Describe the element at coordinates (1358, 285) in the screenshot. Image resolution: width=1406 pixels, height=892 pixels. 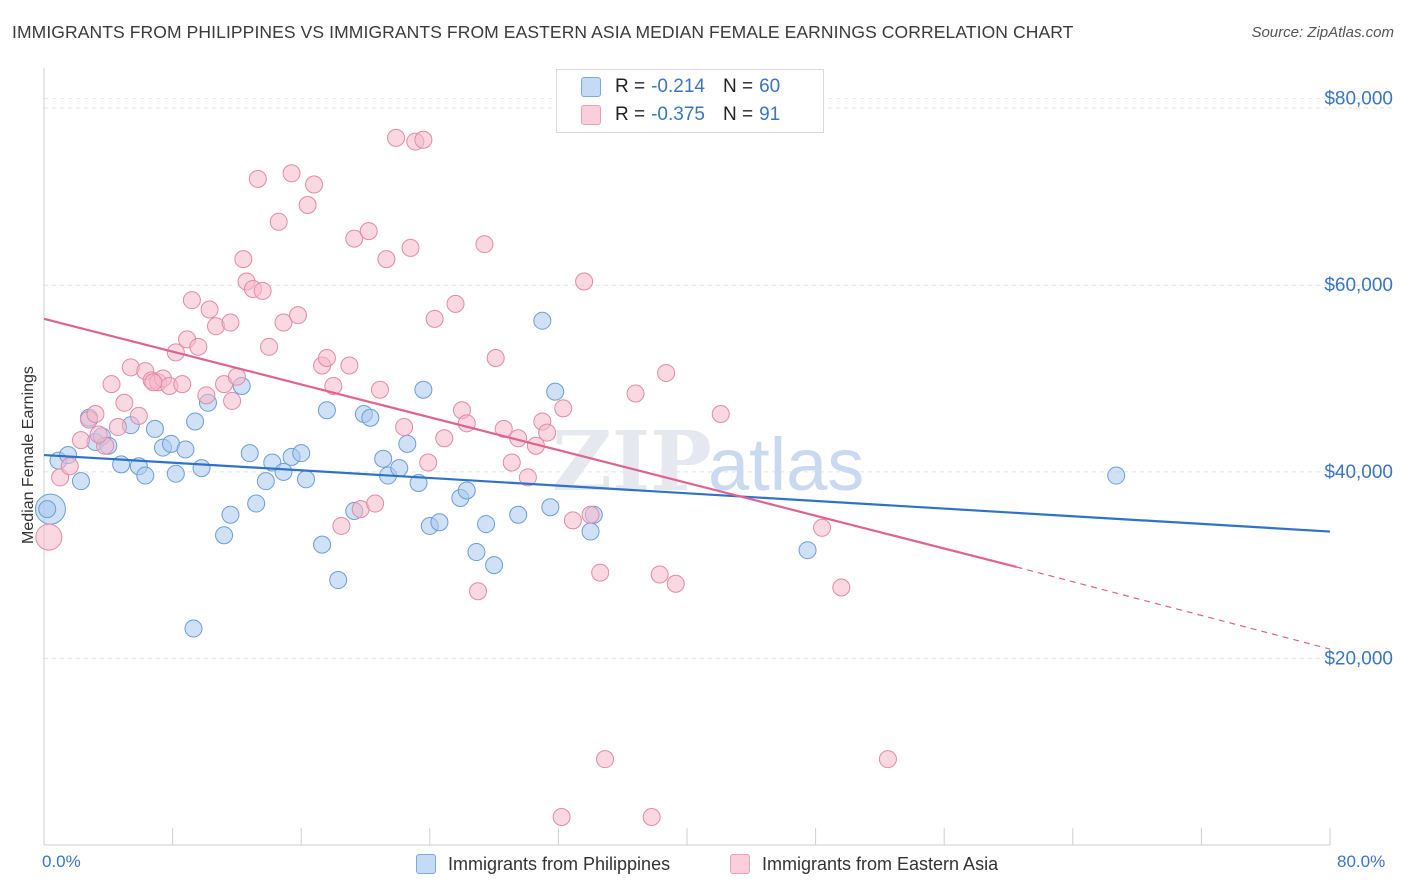
I see `y-tick-label: $60,000` at that location.